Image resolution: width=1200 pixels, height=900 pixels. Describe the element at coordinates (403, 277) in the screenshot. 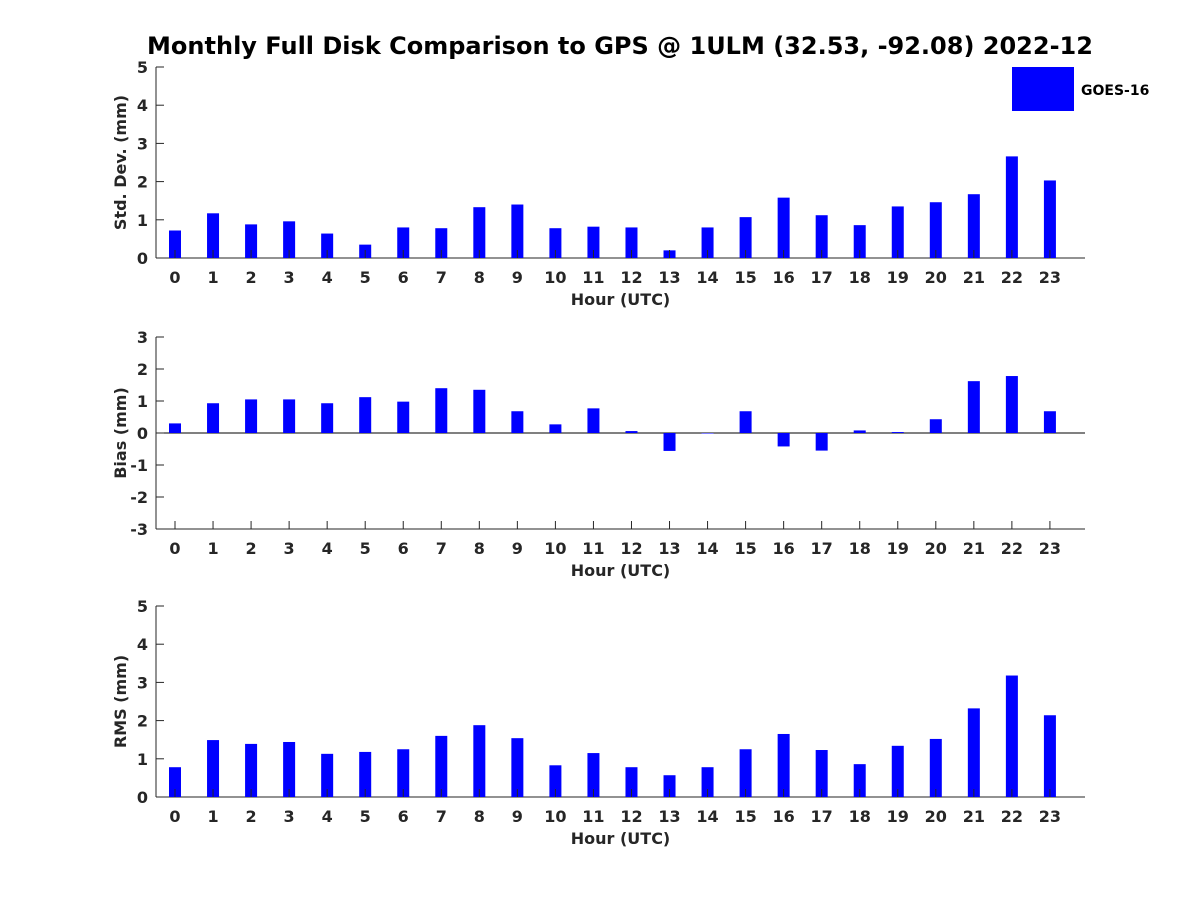

I see `x-tick-label: 6` at that location.